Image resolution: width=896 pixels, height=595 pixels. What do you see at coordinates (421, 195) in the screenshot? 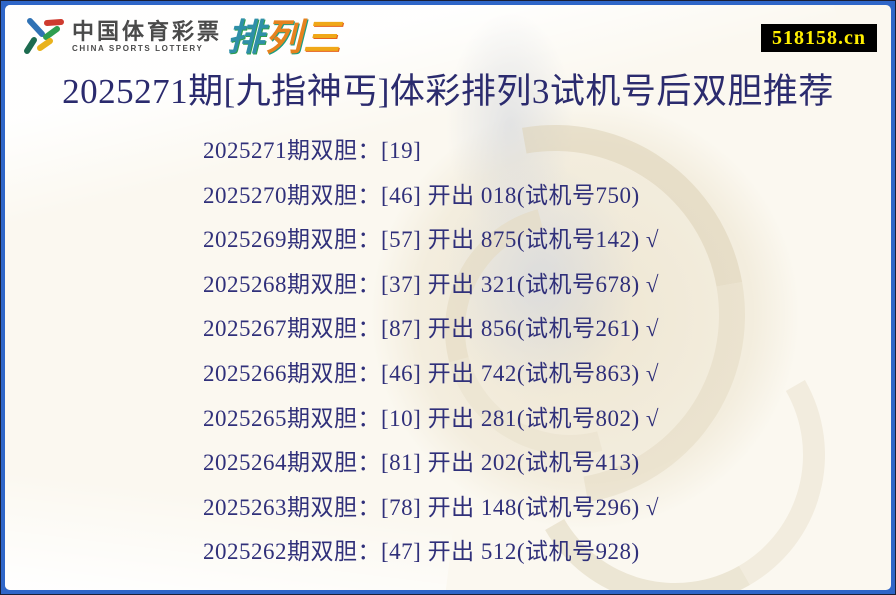
I see `list-item: 2025270期双胆：[46] 开出 018(试机号750)` at bounding box center [421, 195].